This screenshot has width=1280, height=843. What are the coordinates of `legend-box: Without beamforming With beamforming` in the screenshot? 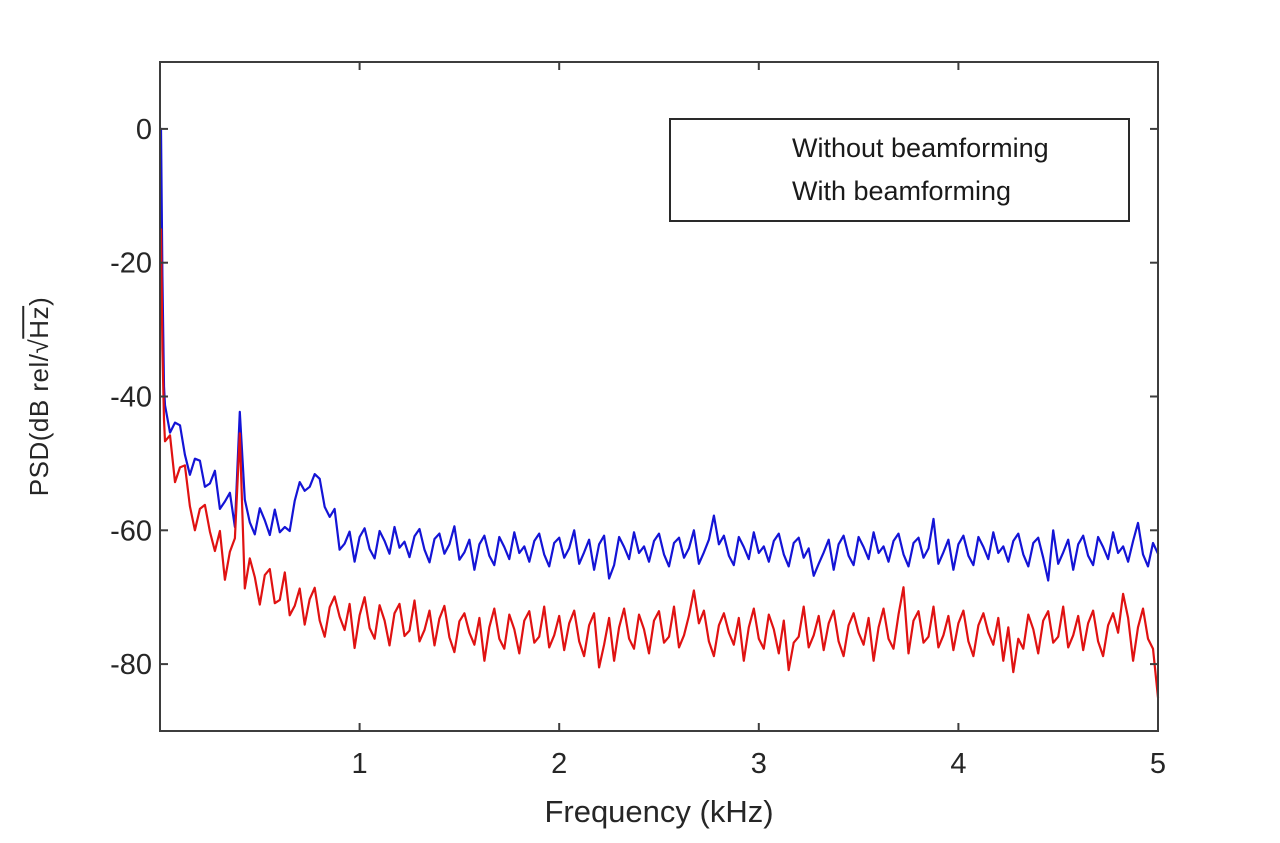 It's located at (899, 170).